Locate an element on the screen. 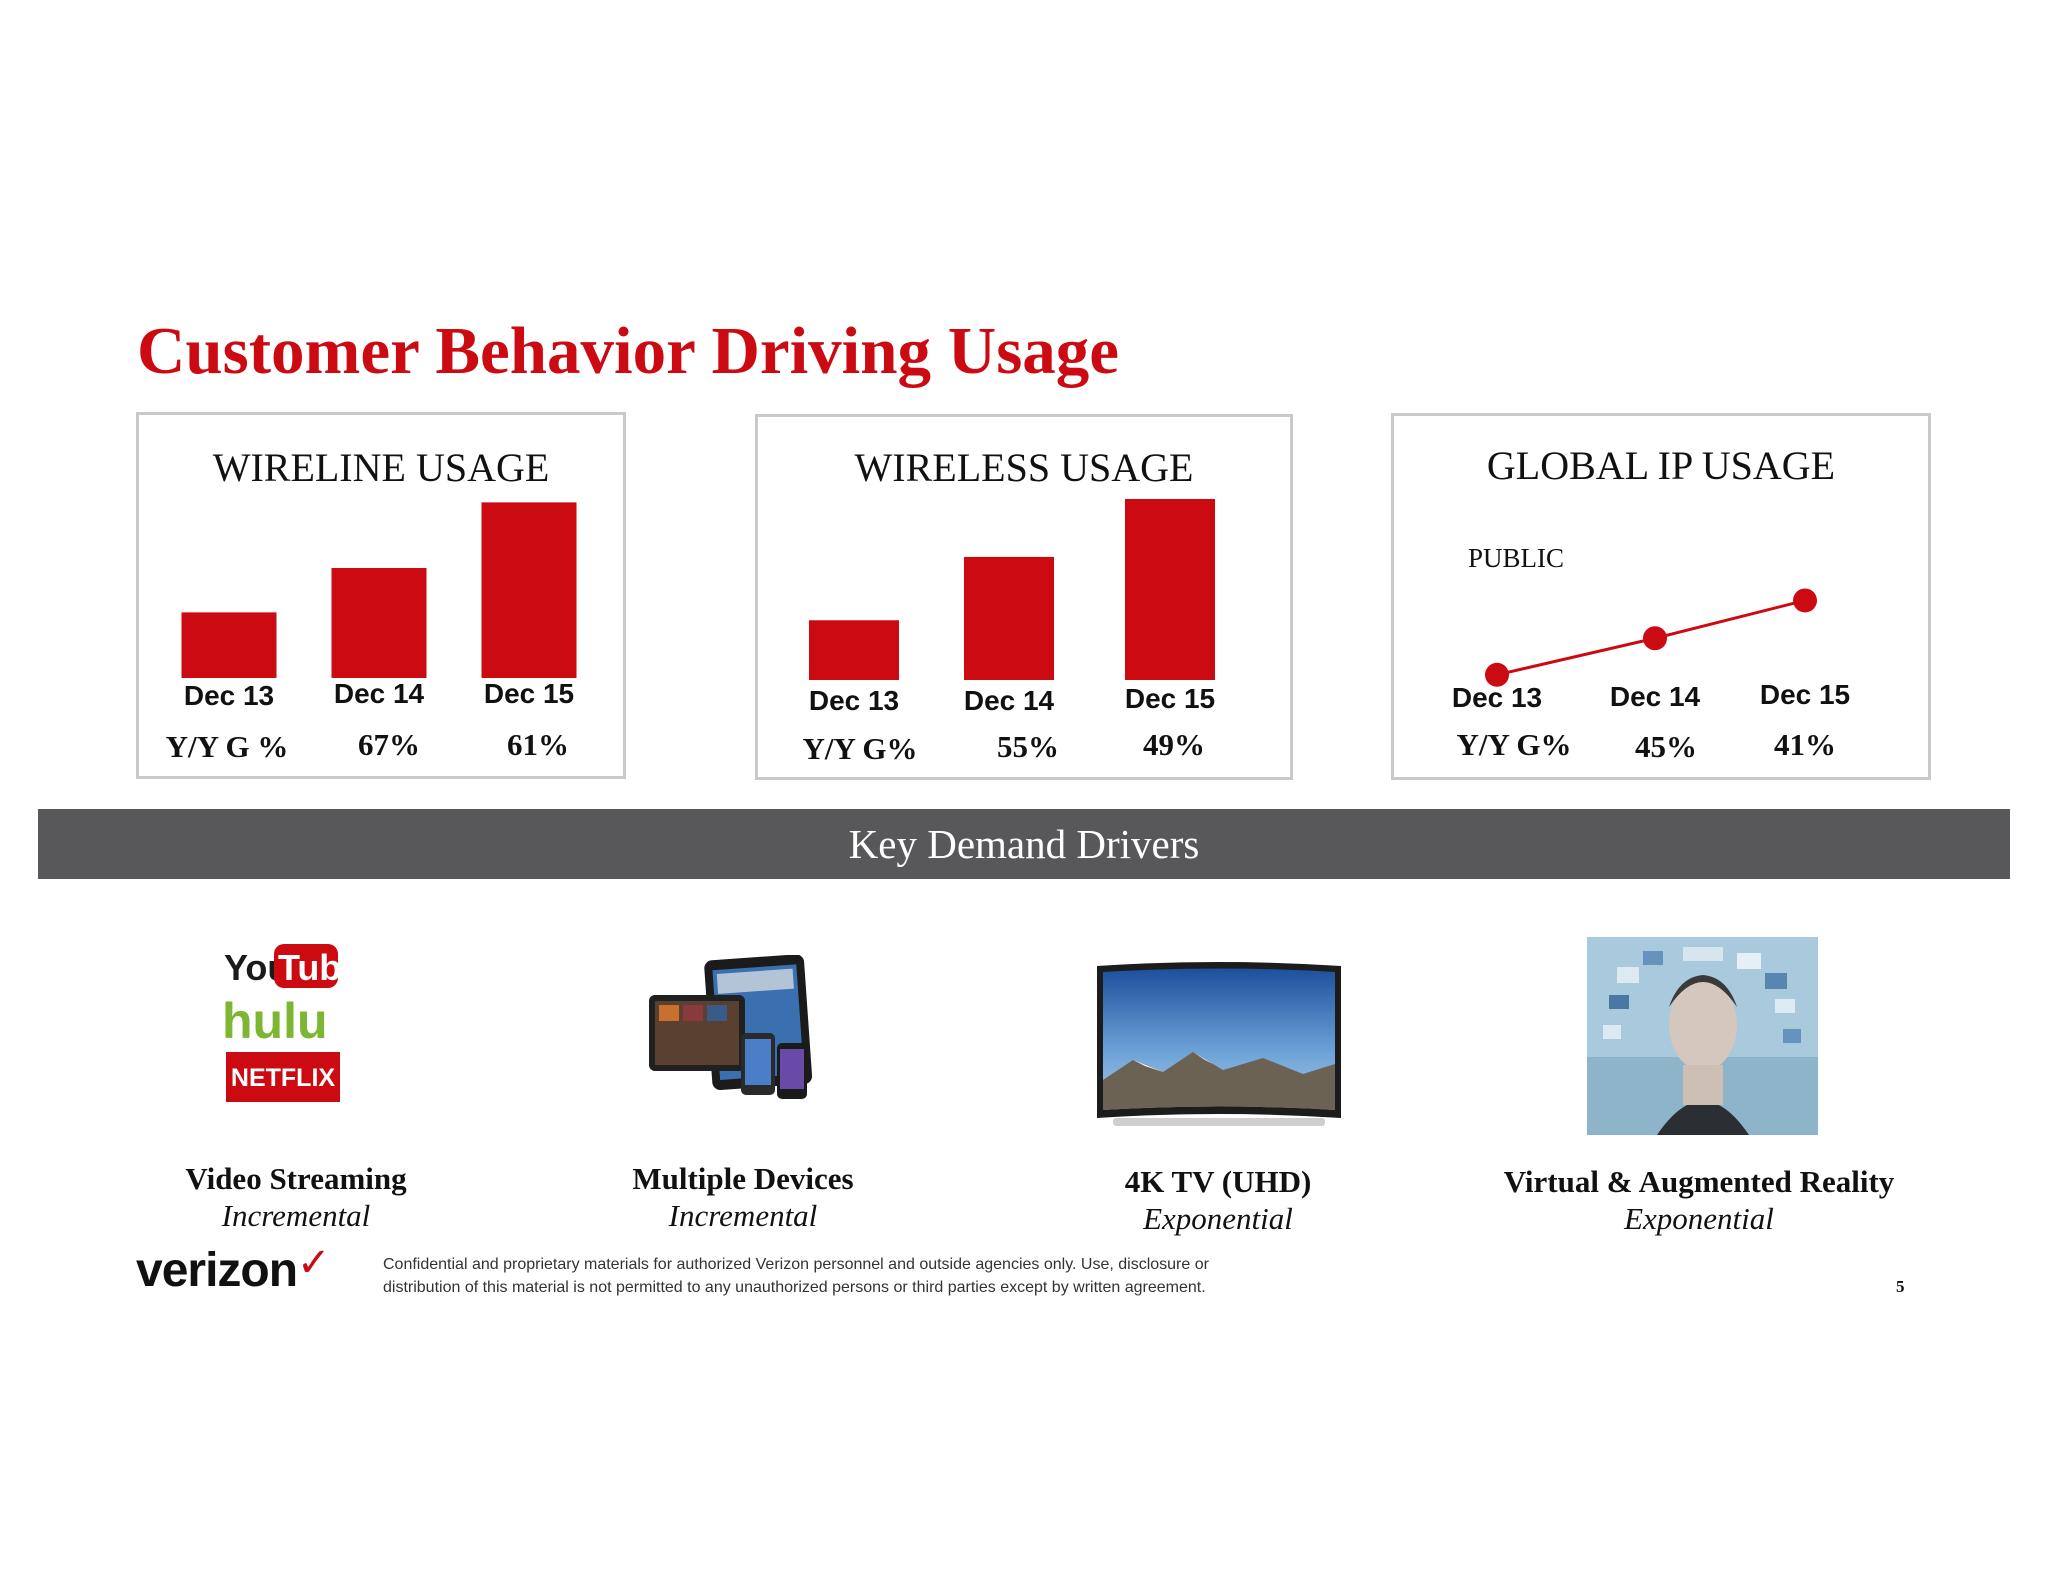 The height and width of the screenshot is (1582, 2048). driver-name: 4K TV (UHD) is located at coordinates (1218, 1181).